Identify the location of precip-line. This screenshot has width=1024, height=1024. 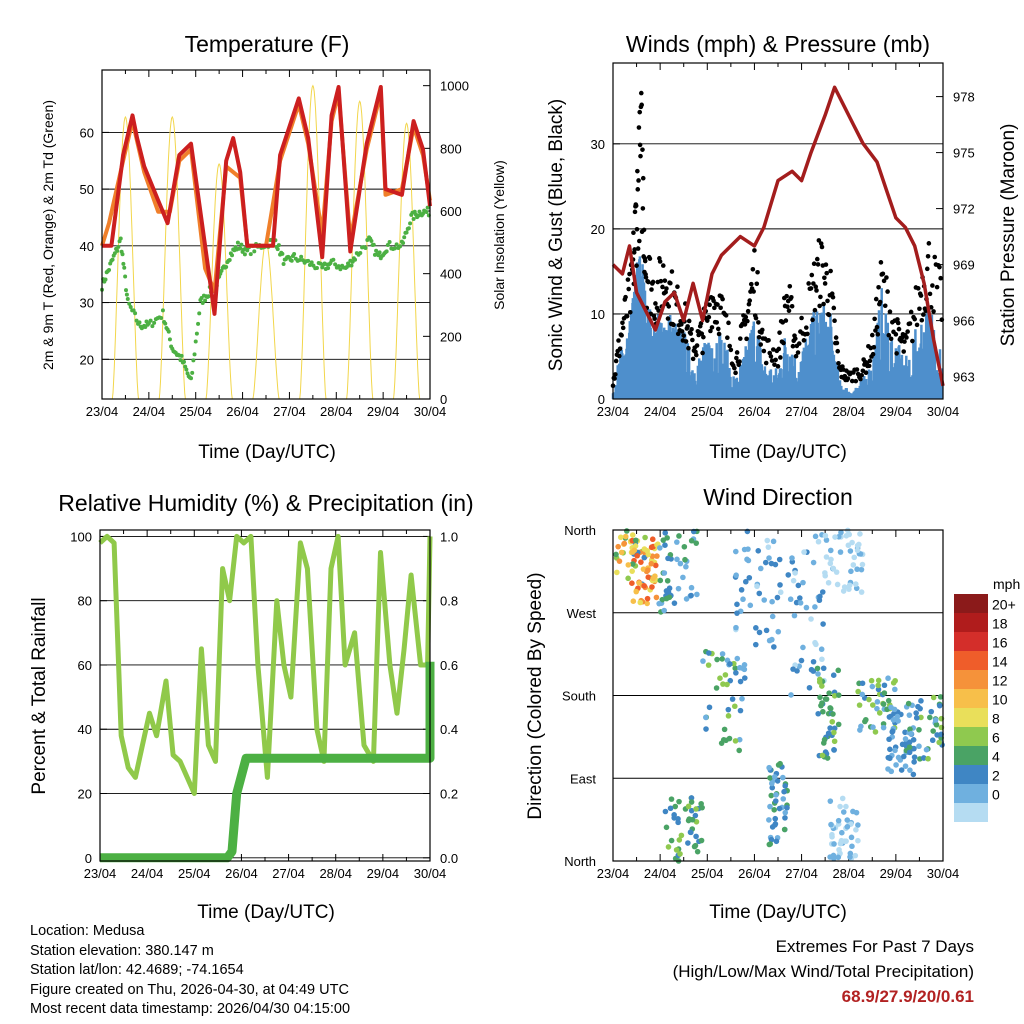
(267, 762).